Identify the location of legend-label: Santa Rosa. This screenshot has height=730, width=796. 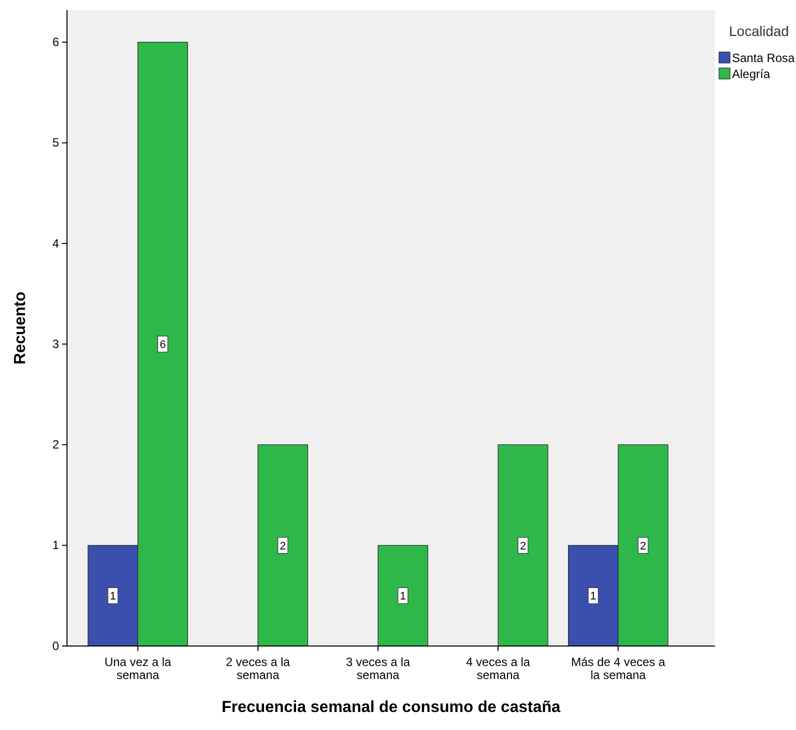
(764, 58).